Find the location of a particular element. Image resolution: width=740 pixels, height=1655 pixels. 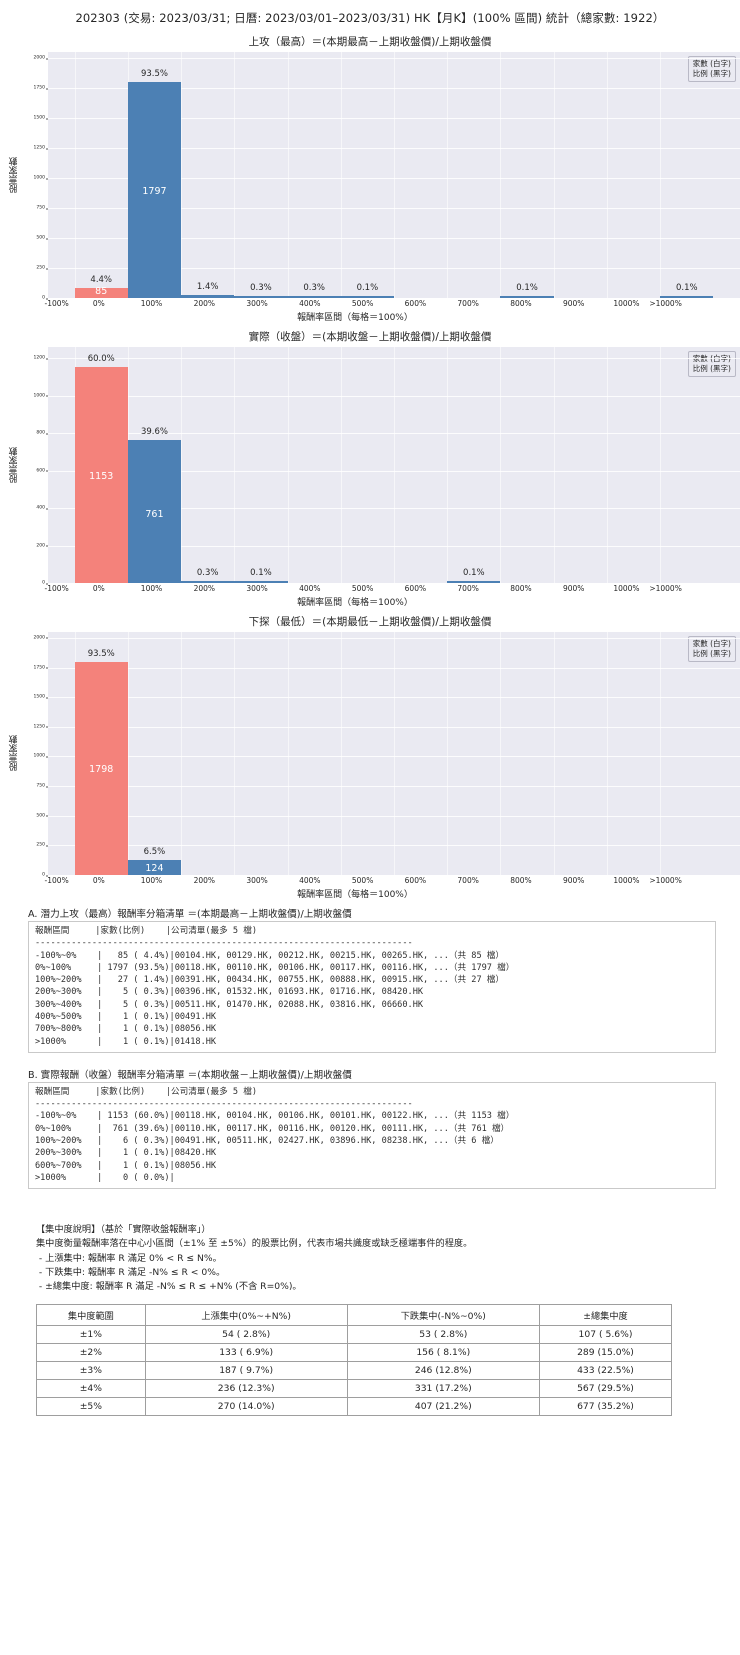

y-tick-label: 1200 is located at coordinates (41, 358).